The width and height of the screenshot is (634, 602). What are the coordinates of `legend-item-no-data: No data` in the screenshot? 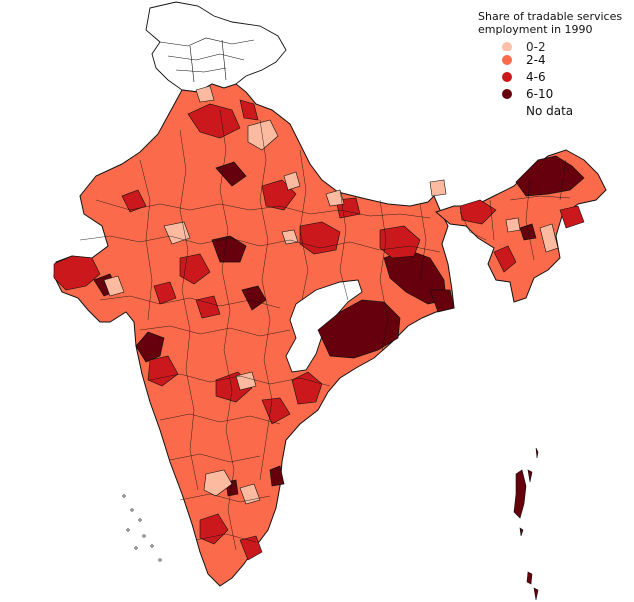 It's located at (554, 110).